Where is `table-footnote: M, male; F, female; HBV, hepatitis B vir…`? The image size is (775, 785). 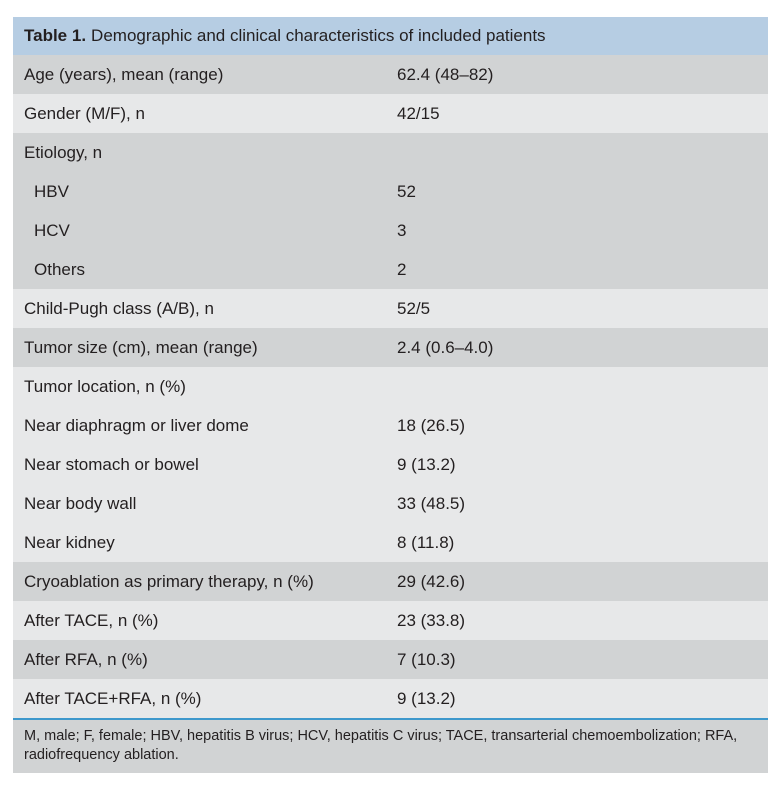
table-footnote: M, male; F, female; HBV, hepatitis B vir… is located at coordinates (390, 746).